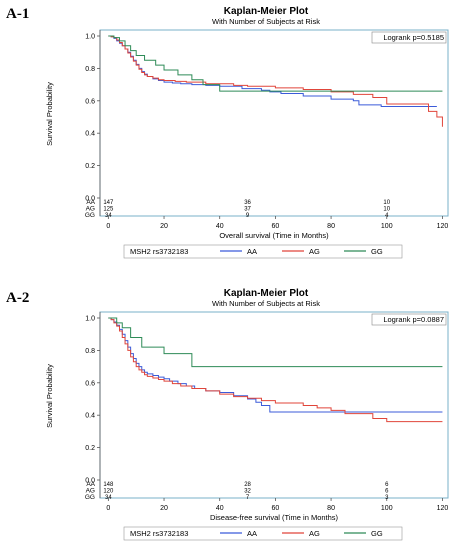 This screenshot has width=463, height=550. Describe the element at coordinates (413, 319) in the screenshot. I see `logrank-annotation: Logrank p=0.0887` at that location.